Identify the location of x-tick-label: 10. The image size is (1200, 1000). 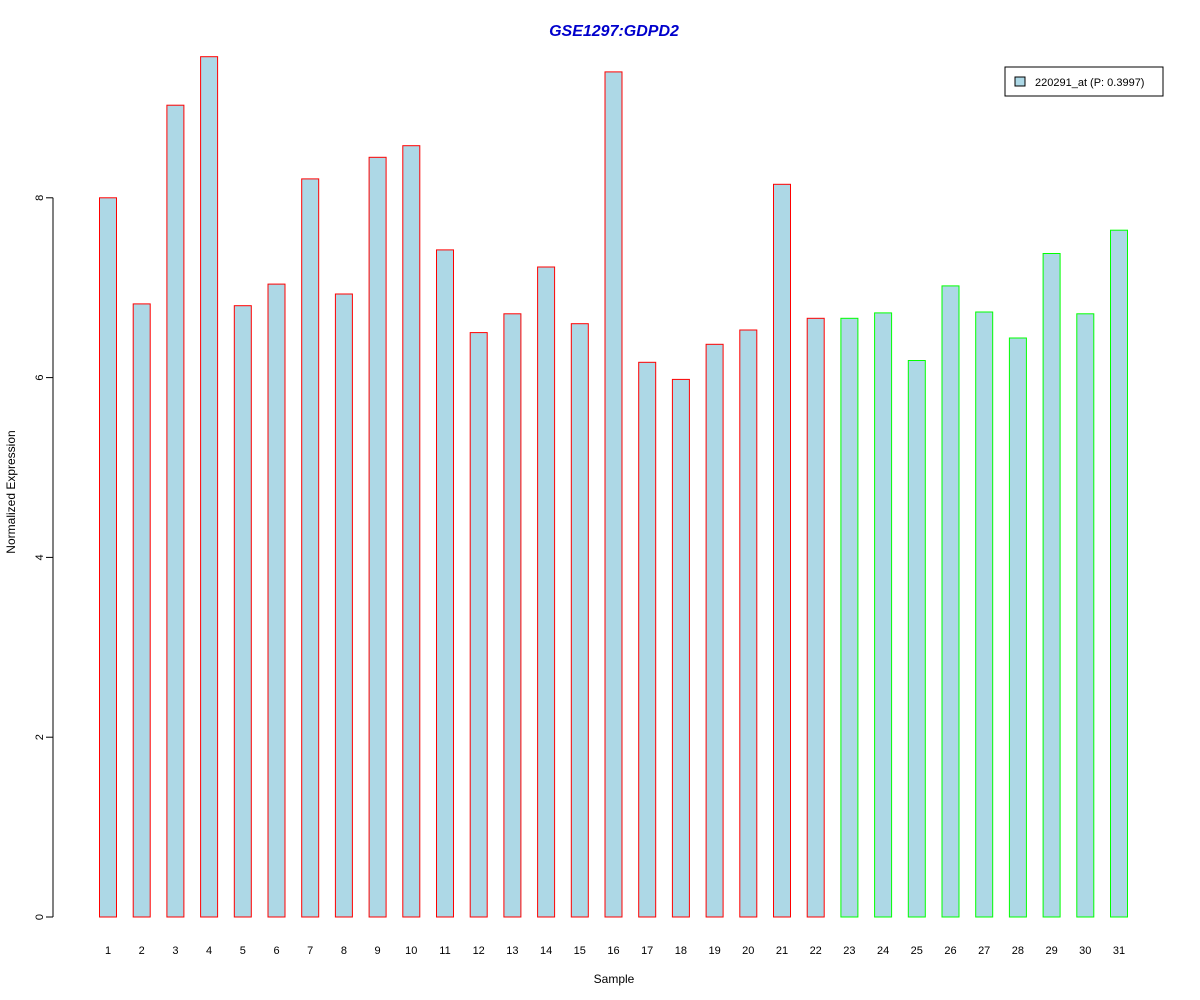
(411, 951).